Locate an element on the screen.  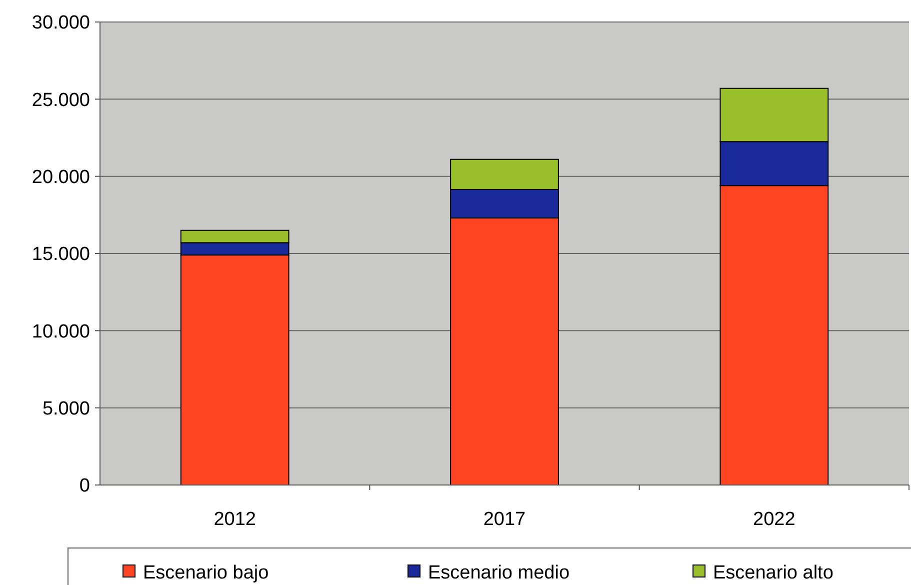
y-tick-label: 15.000 is located at coordinates (61, 255).